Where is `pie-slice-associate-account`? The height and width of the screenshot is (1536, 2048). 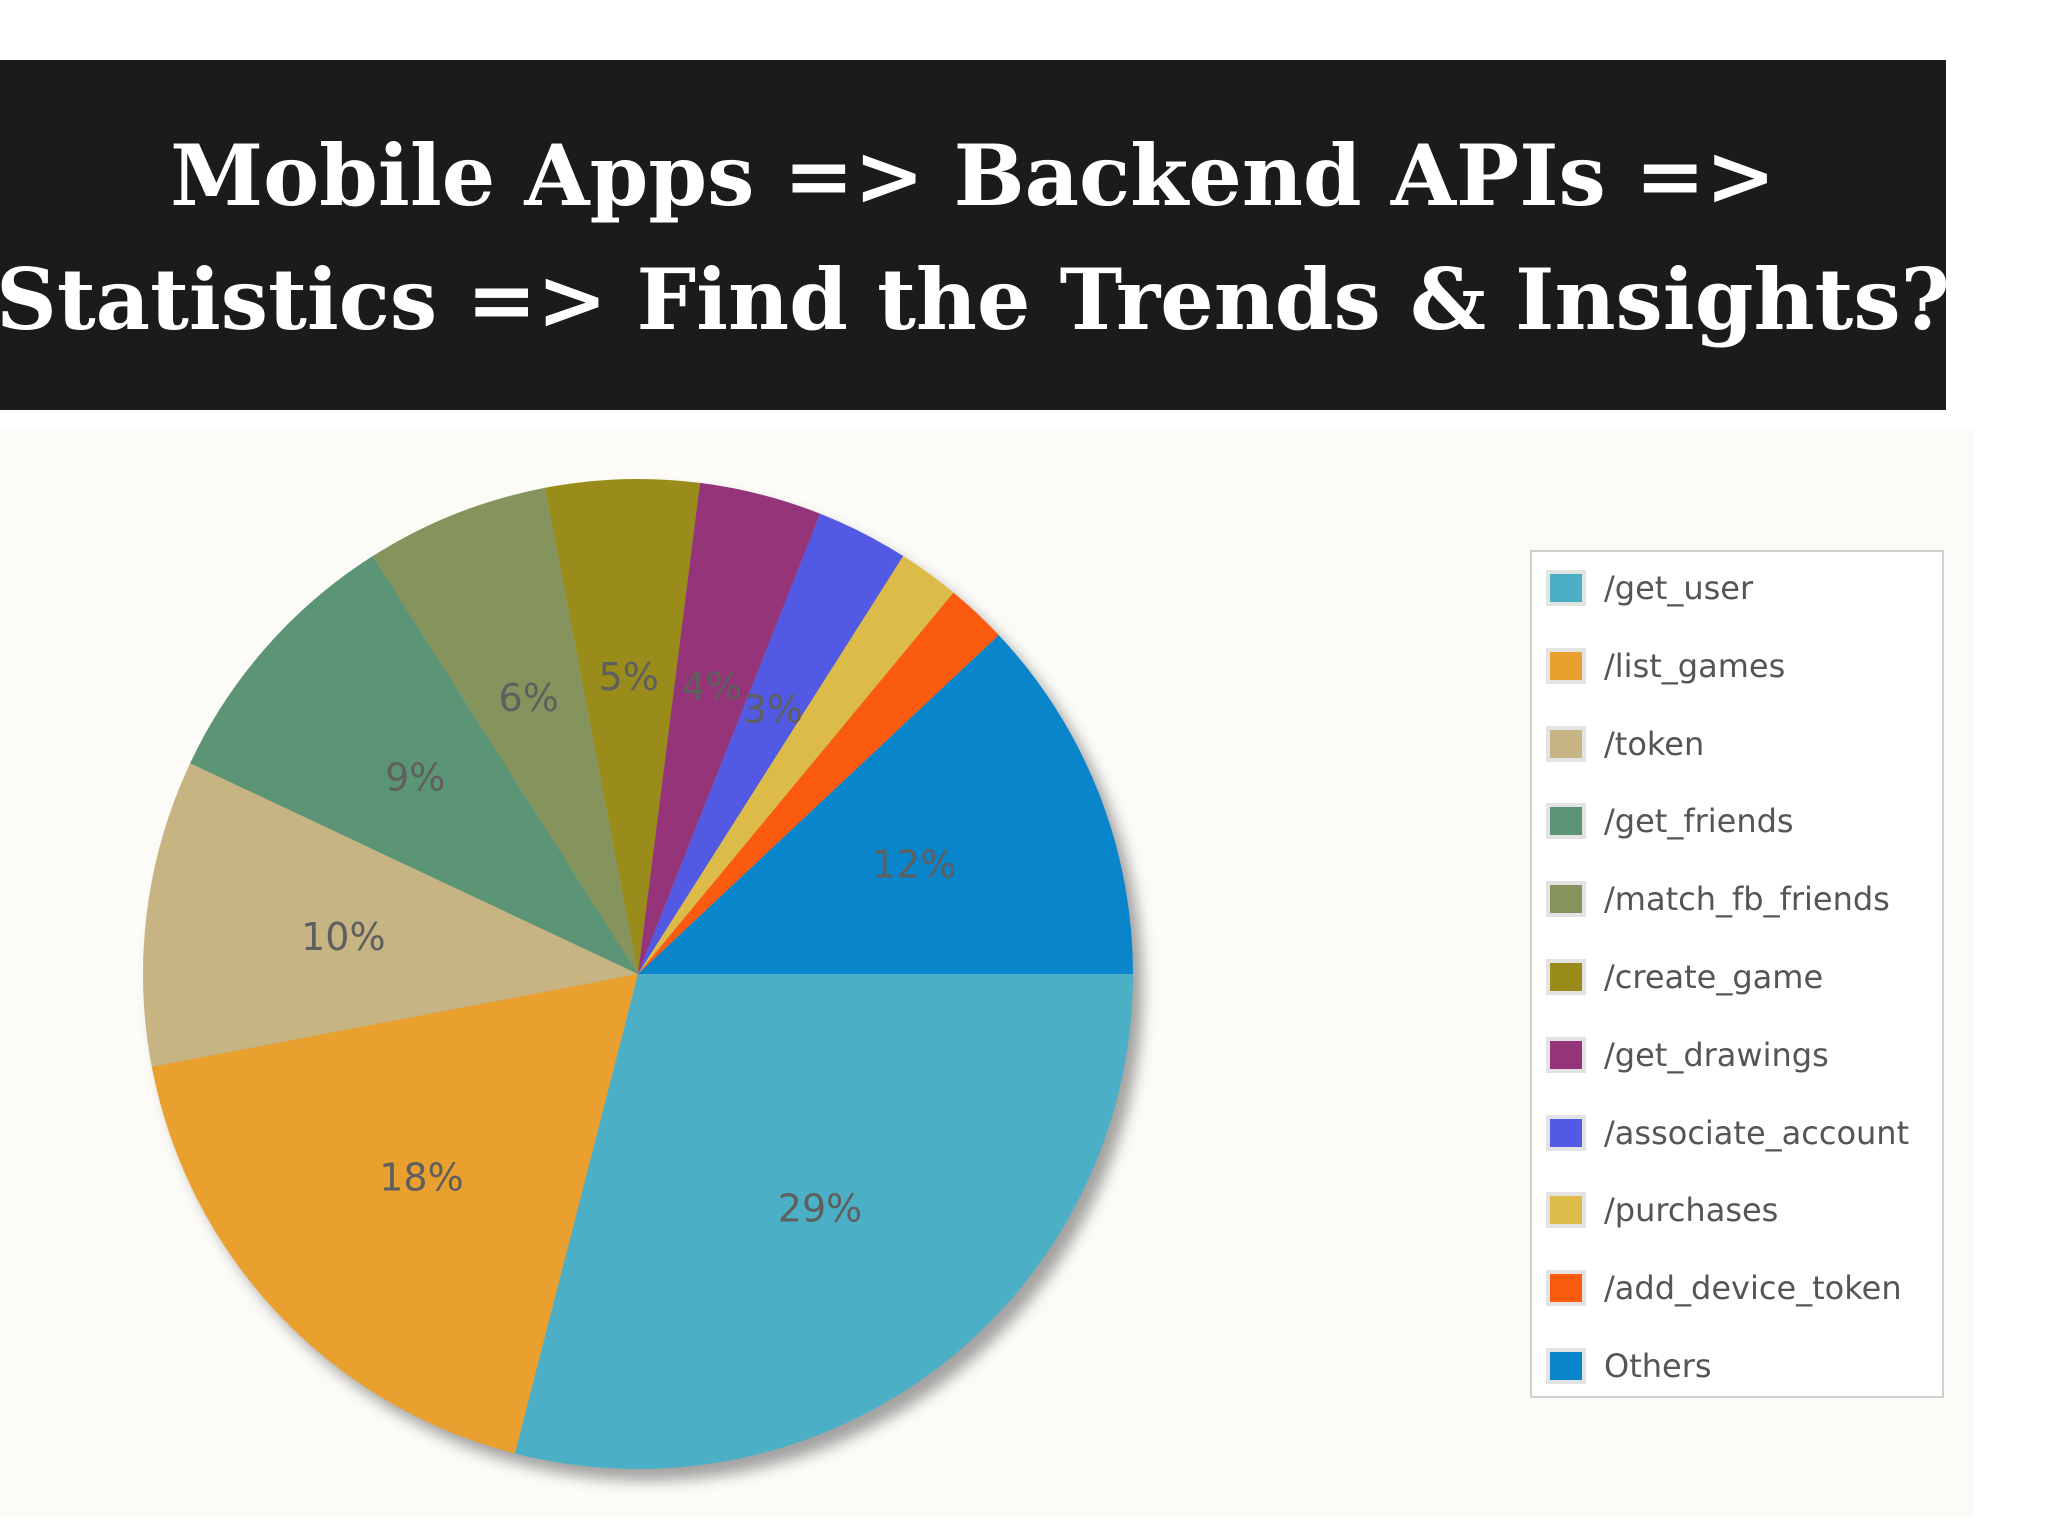
pie-slice-associate-account is located at coordinates (771, 743).